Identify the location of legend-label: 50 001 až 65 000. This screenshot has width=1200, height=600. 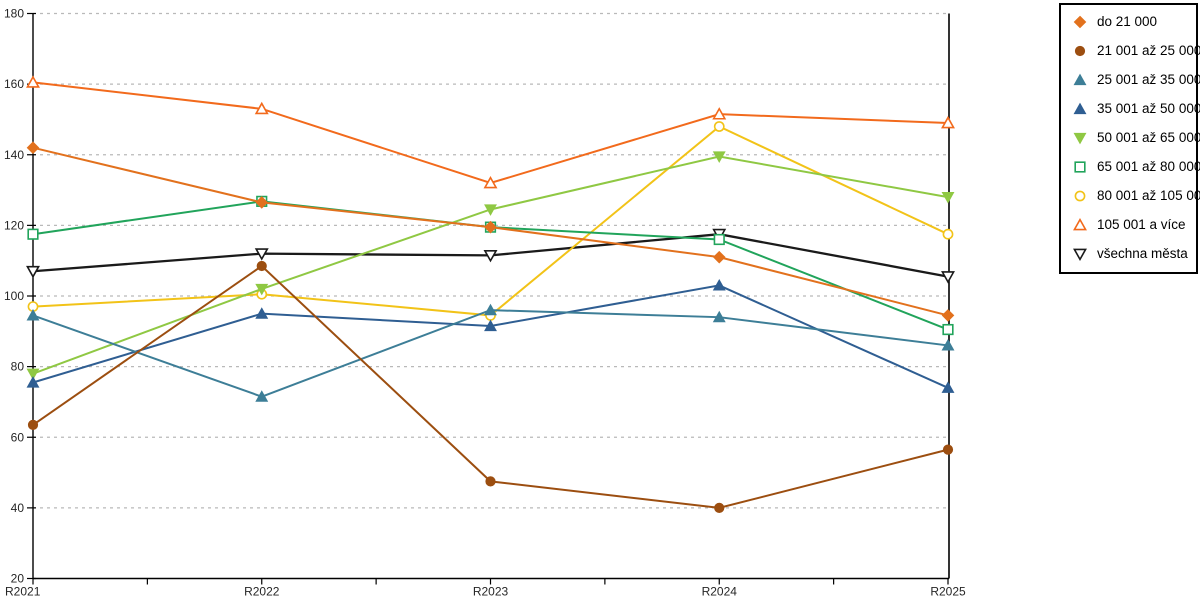
(1148, 137).